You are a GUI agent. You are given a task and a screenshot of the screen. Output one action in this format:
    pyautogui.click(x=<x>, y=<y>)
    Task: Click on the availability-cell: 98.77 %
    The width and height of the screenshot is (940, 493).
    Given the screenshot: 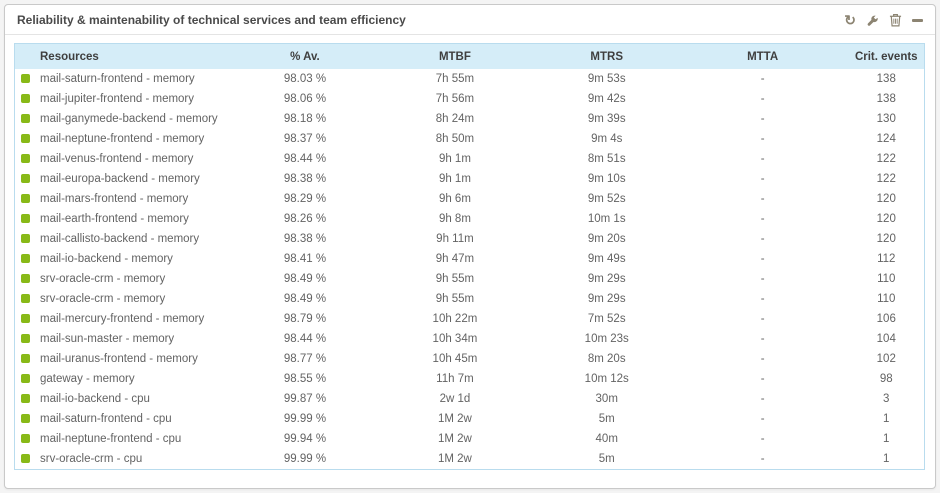 What is the action you would take?
    pyautogui.click(x=305, y=359)
    